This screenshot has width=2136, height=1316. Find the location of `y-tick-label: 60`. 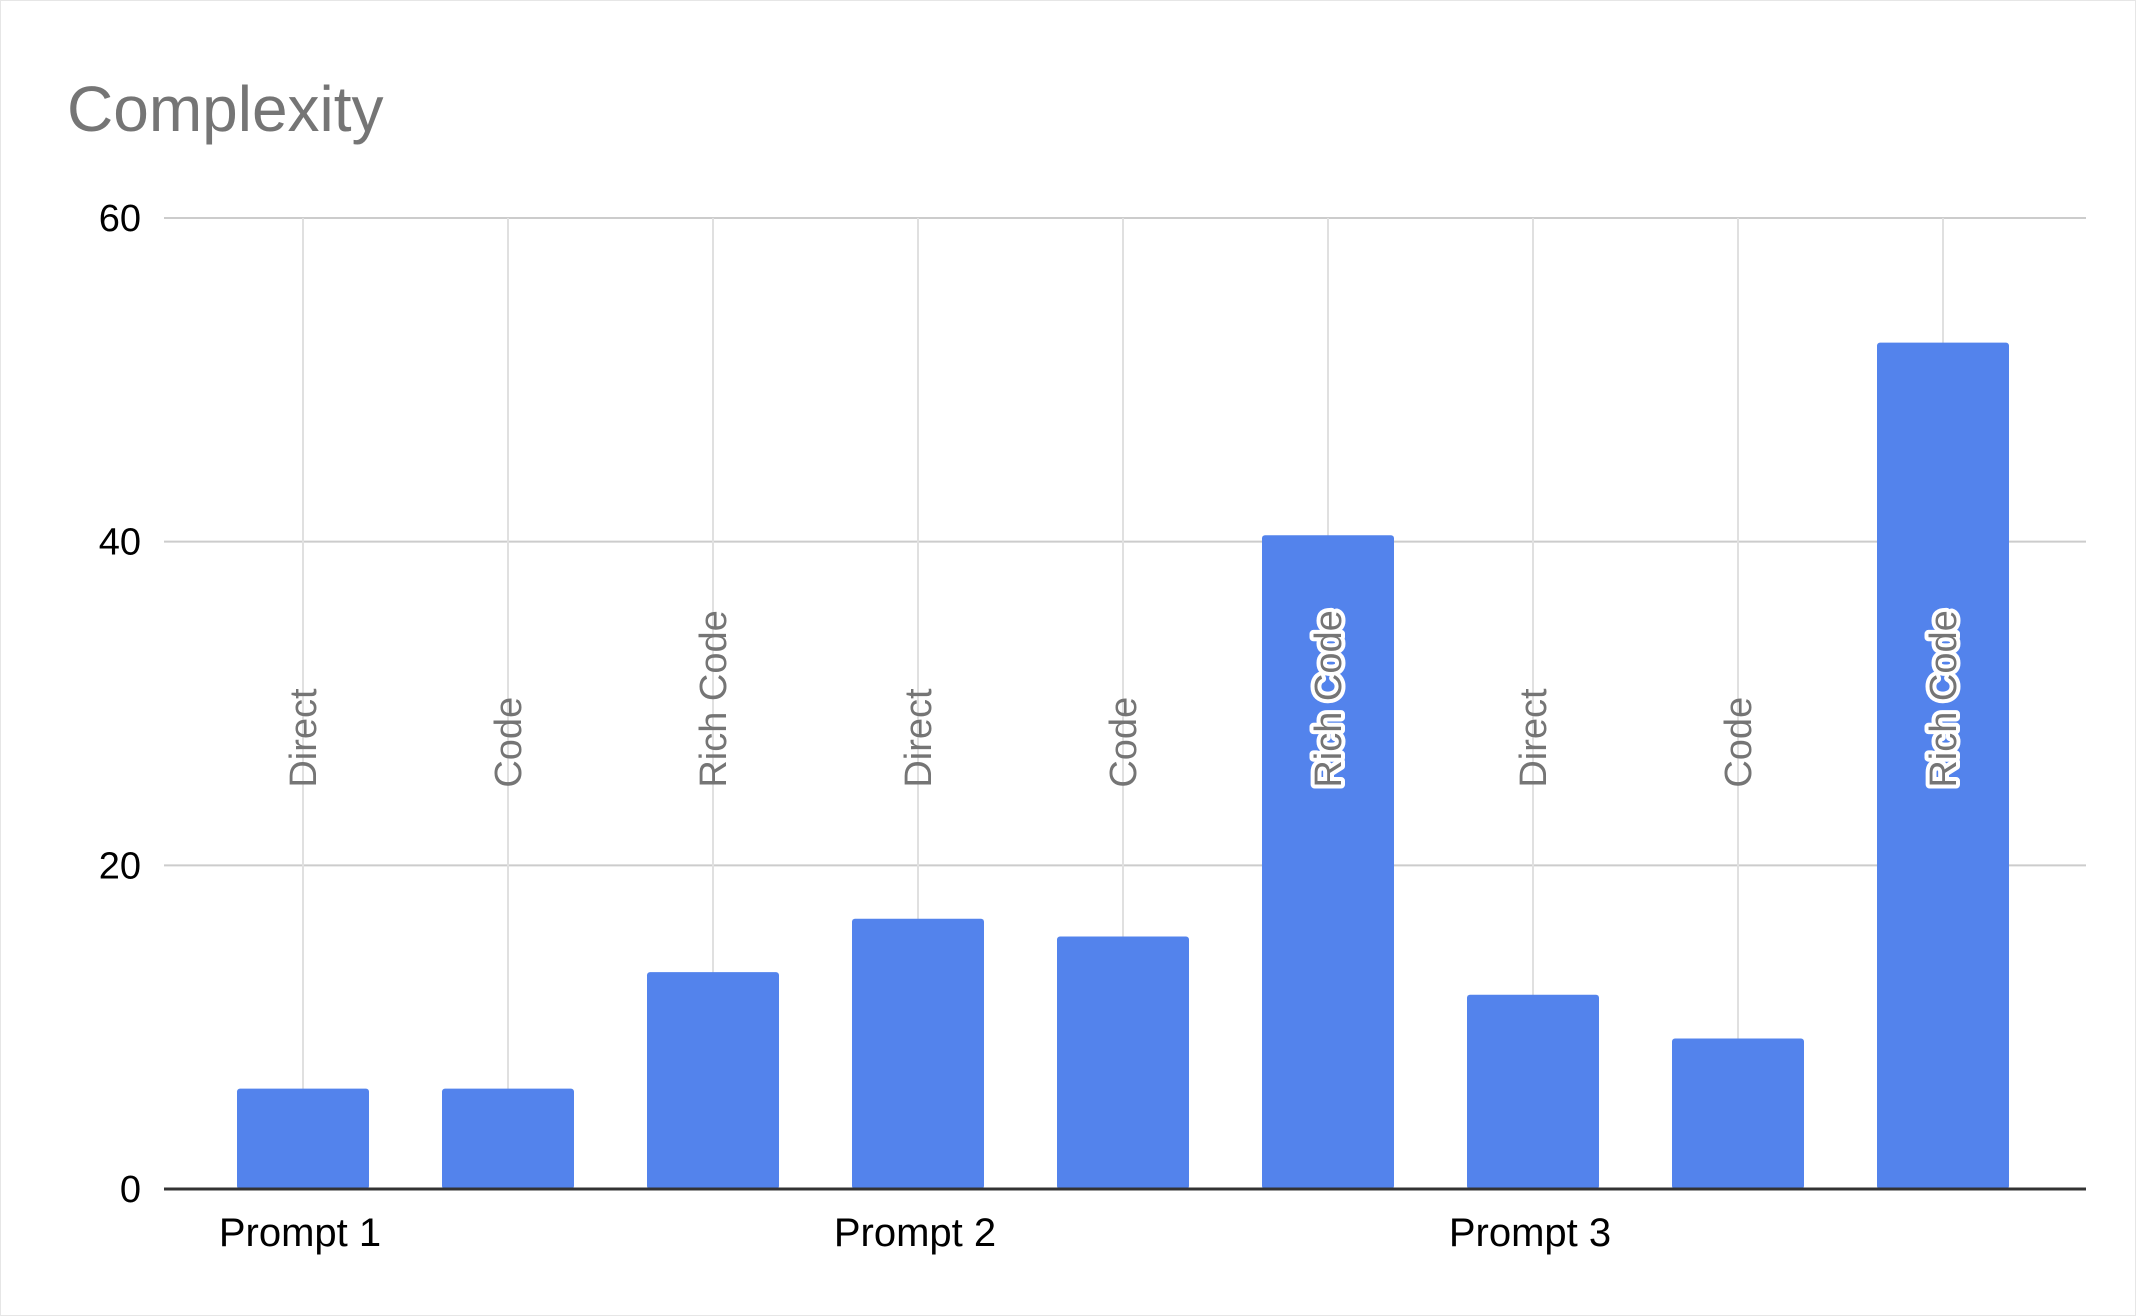

y-tick-label: 60 is located at coordinates (120, 219).